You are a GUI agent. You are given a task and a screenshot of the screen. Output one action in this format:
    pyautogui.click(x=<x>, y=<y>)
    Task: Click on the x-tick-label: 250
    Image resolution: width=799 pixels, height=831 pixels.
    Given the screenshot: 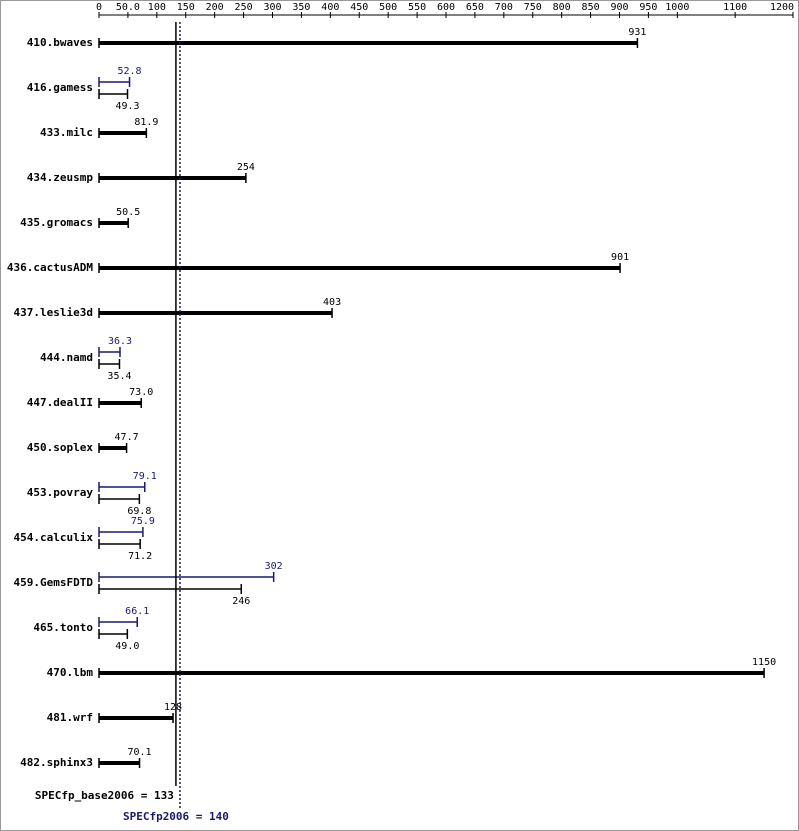 What is the action you would take?
    pyautogui.click(x=244, y=7)
    